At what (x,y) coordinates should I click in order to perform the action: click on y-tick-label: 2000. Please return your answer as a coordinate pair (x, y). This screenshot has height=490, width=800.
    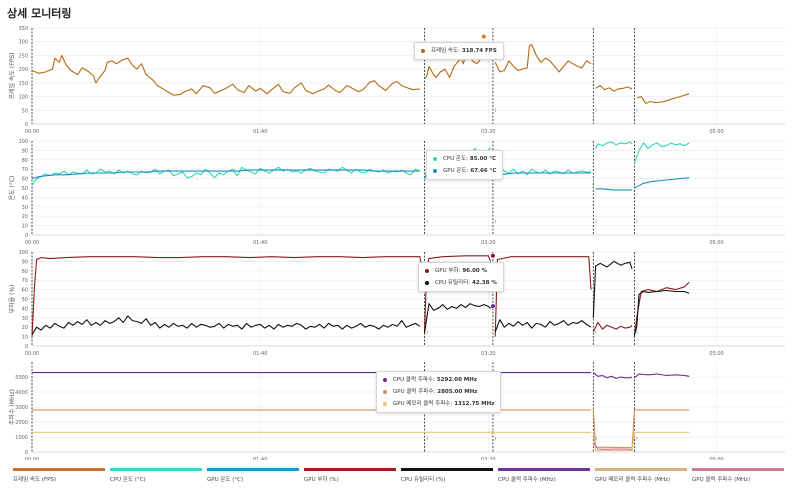
    Looking at the image, I should click on (21, 423).